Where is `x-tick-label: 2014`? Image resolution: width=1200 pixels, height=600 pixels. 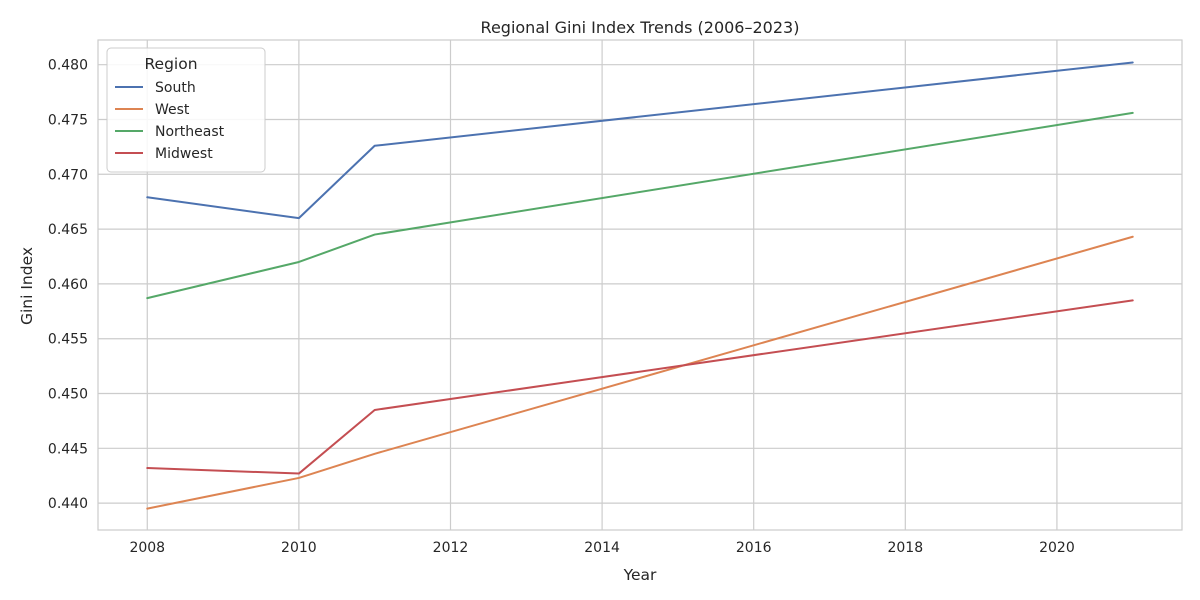 x-tick-label: 2014 is located at coordinates (602, 548).